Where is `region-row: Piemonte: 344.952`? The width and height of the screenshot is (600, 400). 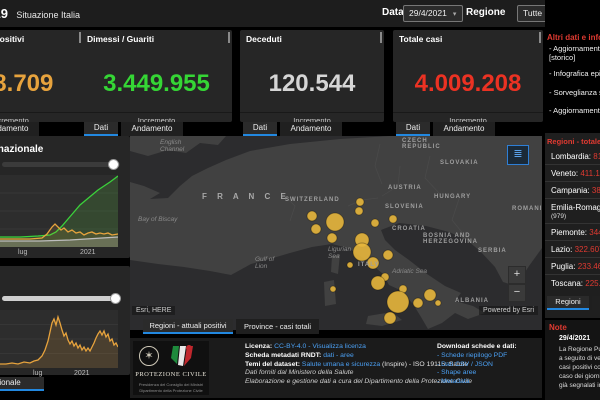
region-row: Piemonte: 344.952 is located at coordinates (572, 231).